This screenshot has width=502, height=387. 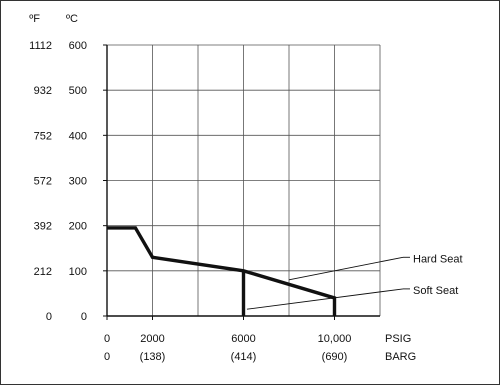 What do you see at coordinates (49, 317) in the screenshot?
I see `y-tick-label-fahrenheit: 0` at bounding box center [49, 317].